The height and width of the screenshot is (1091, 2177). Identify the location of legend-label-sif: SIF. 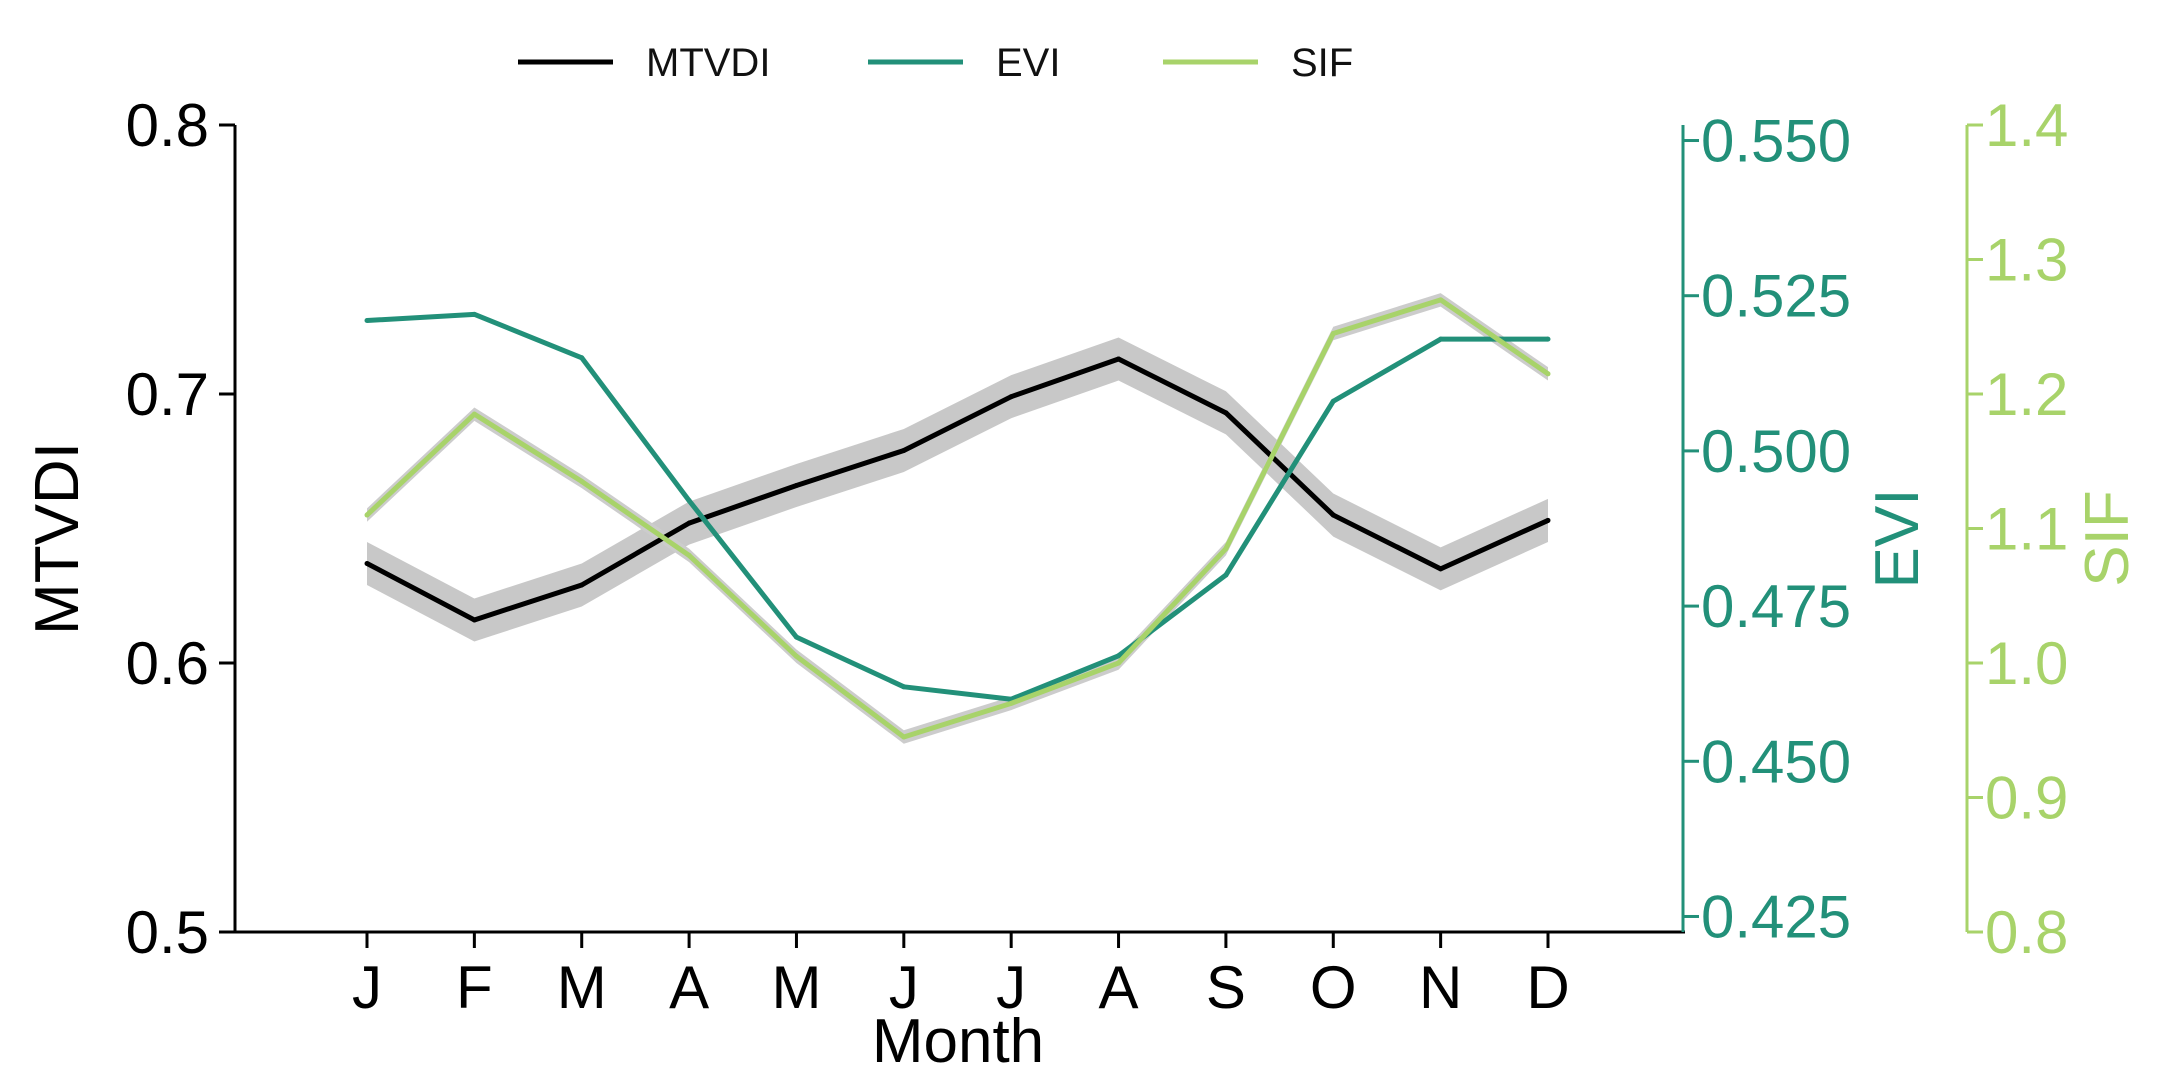
(1322, 63).